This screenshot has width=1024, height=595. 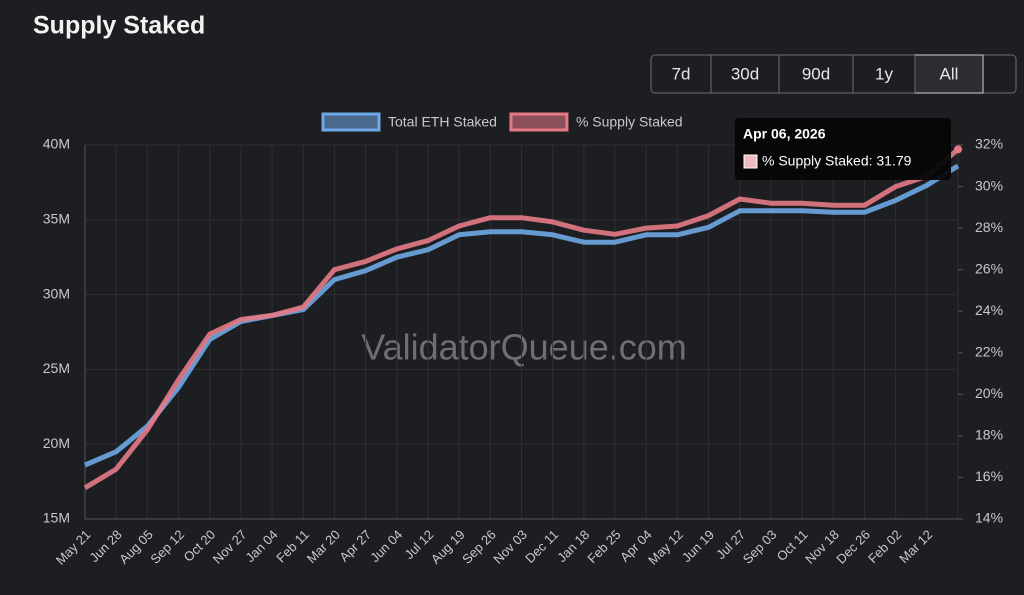 What do you see at coordinates (292, 546) in the screenshot?
I see `x-tick-label: Feb 11` at bounding box center [292, 546].